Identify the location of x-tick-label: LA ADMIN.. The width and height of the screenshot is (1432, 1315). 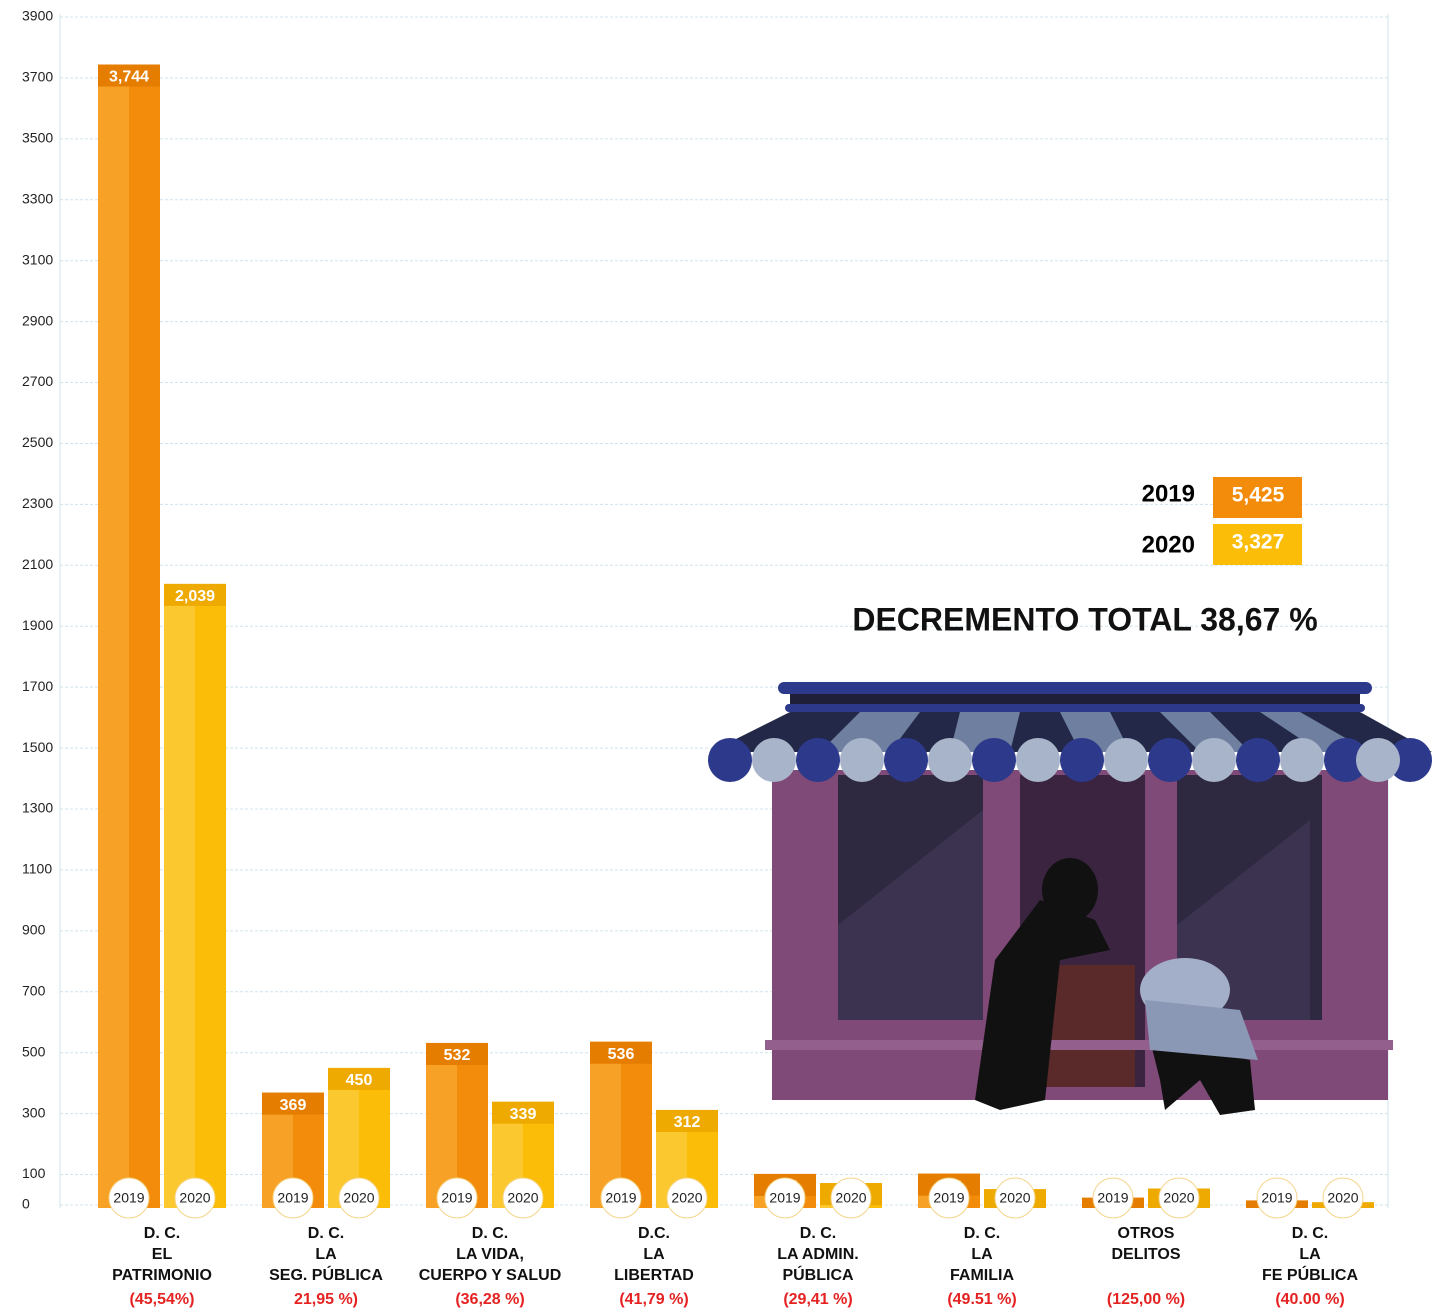
(817, 1254).